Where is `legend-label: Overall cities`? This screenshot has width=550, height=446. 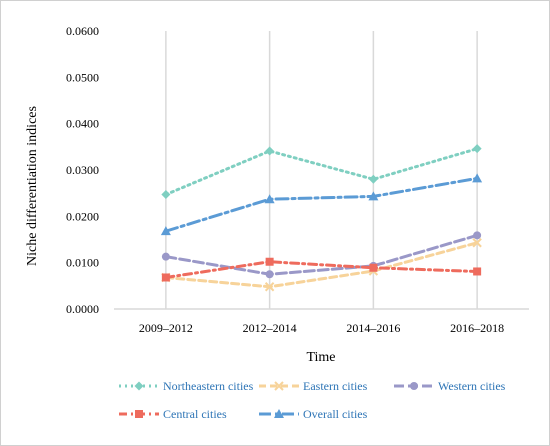 legend-label: Overall cities is located at coordinates (335, 414).